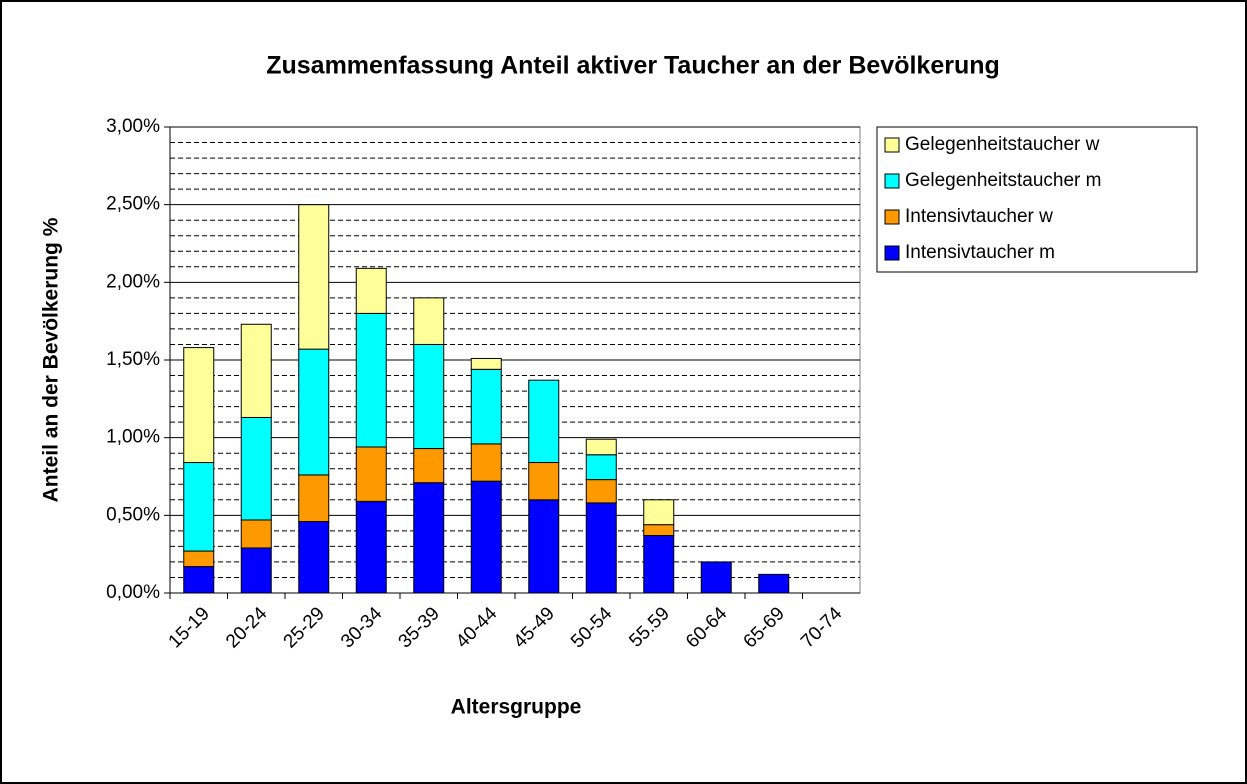 The image size is (1247, 784). I want to click on y-axis-label: Anteil an der Bevölkerung %, so click(51, 359).